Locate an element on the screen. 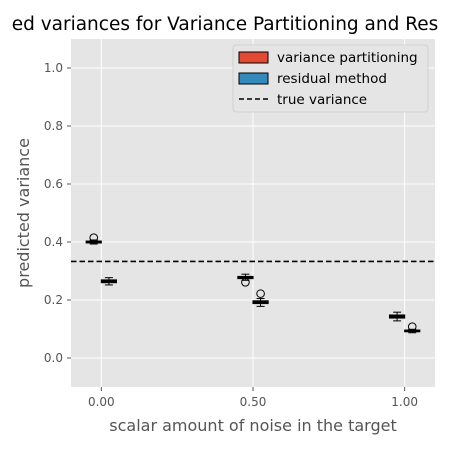 The image size is (450, 450). y-tick-label: 0.0 is located at coordinates (53, 358).